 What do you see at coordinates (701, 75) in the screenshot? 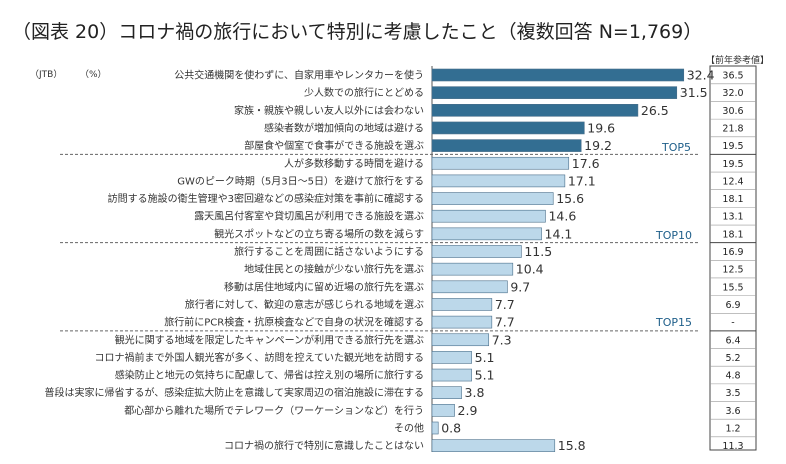
I see `value-label: 32.4` at bounding box center [701, 75].